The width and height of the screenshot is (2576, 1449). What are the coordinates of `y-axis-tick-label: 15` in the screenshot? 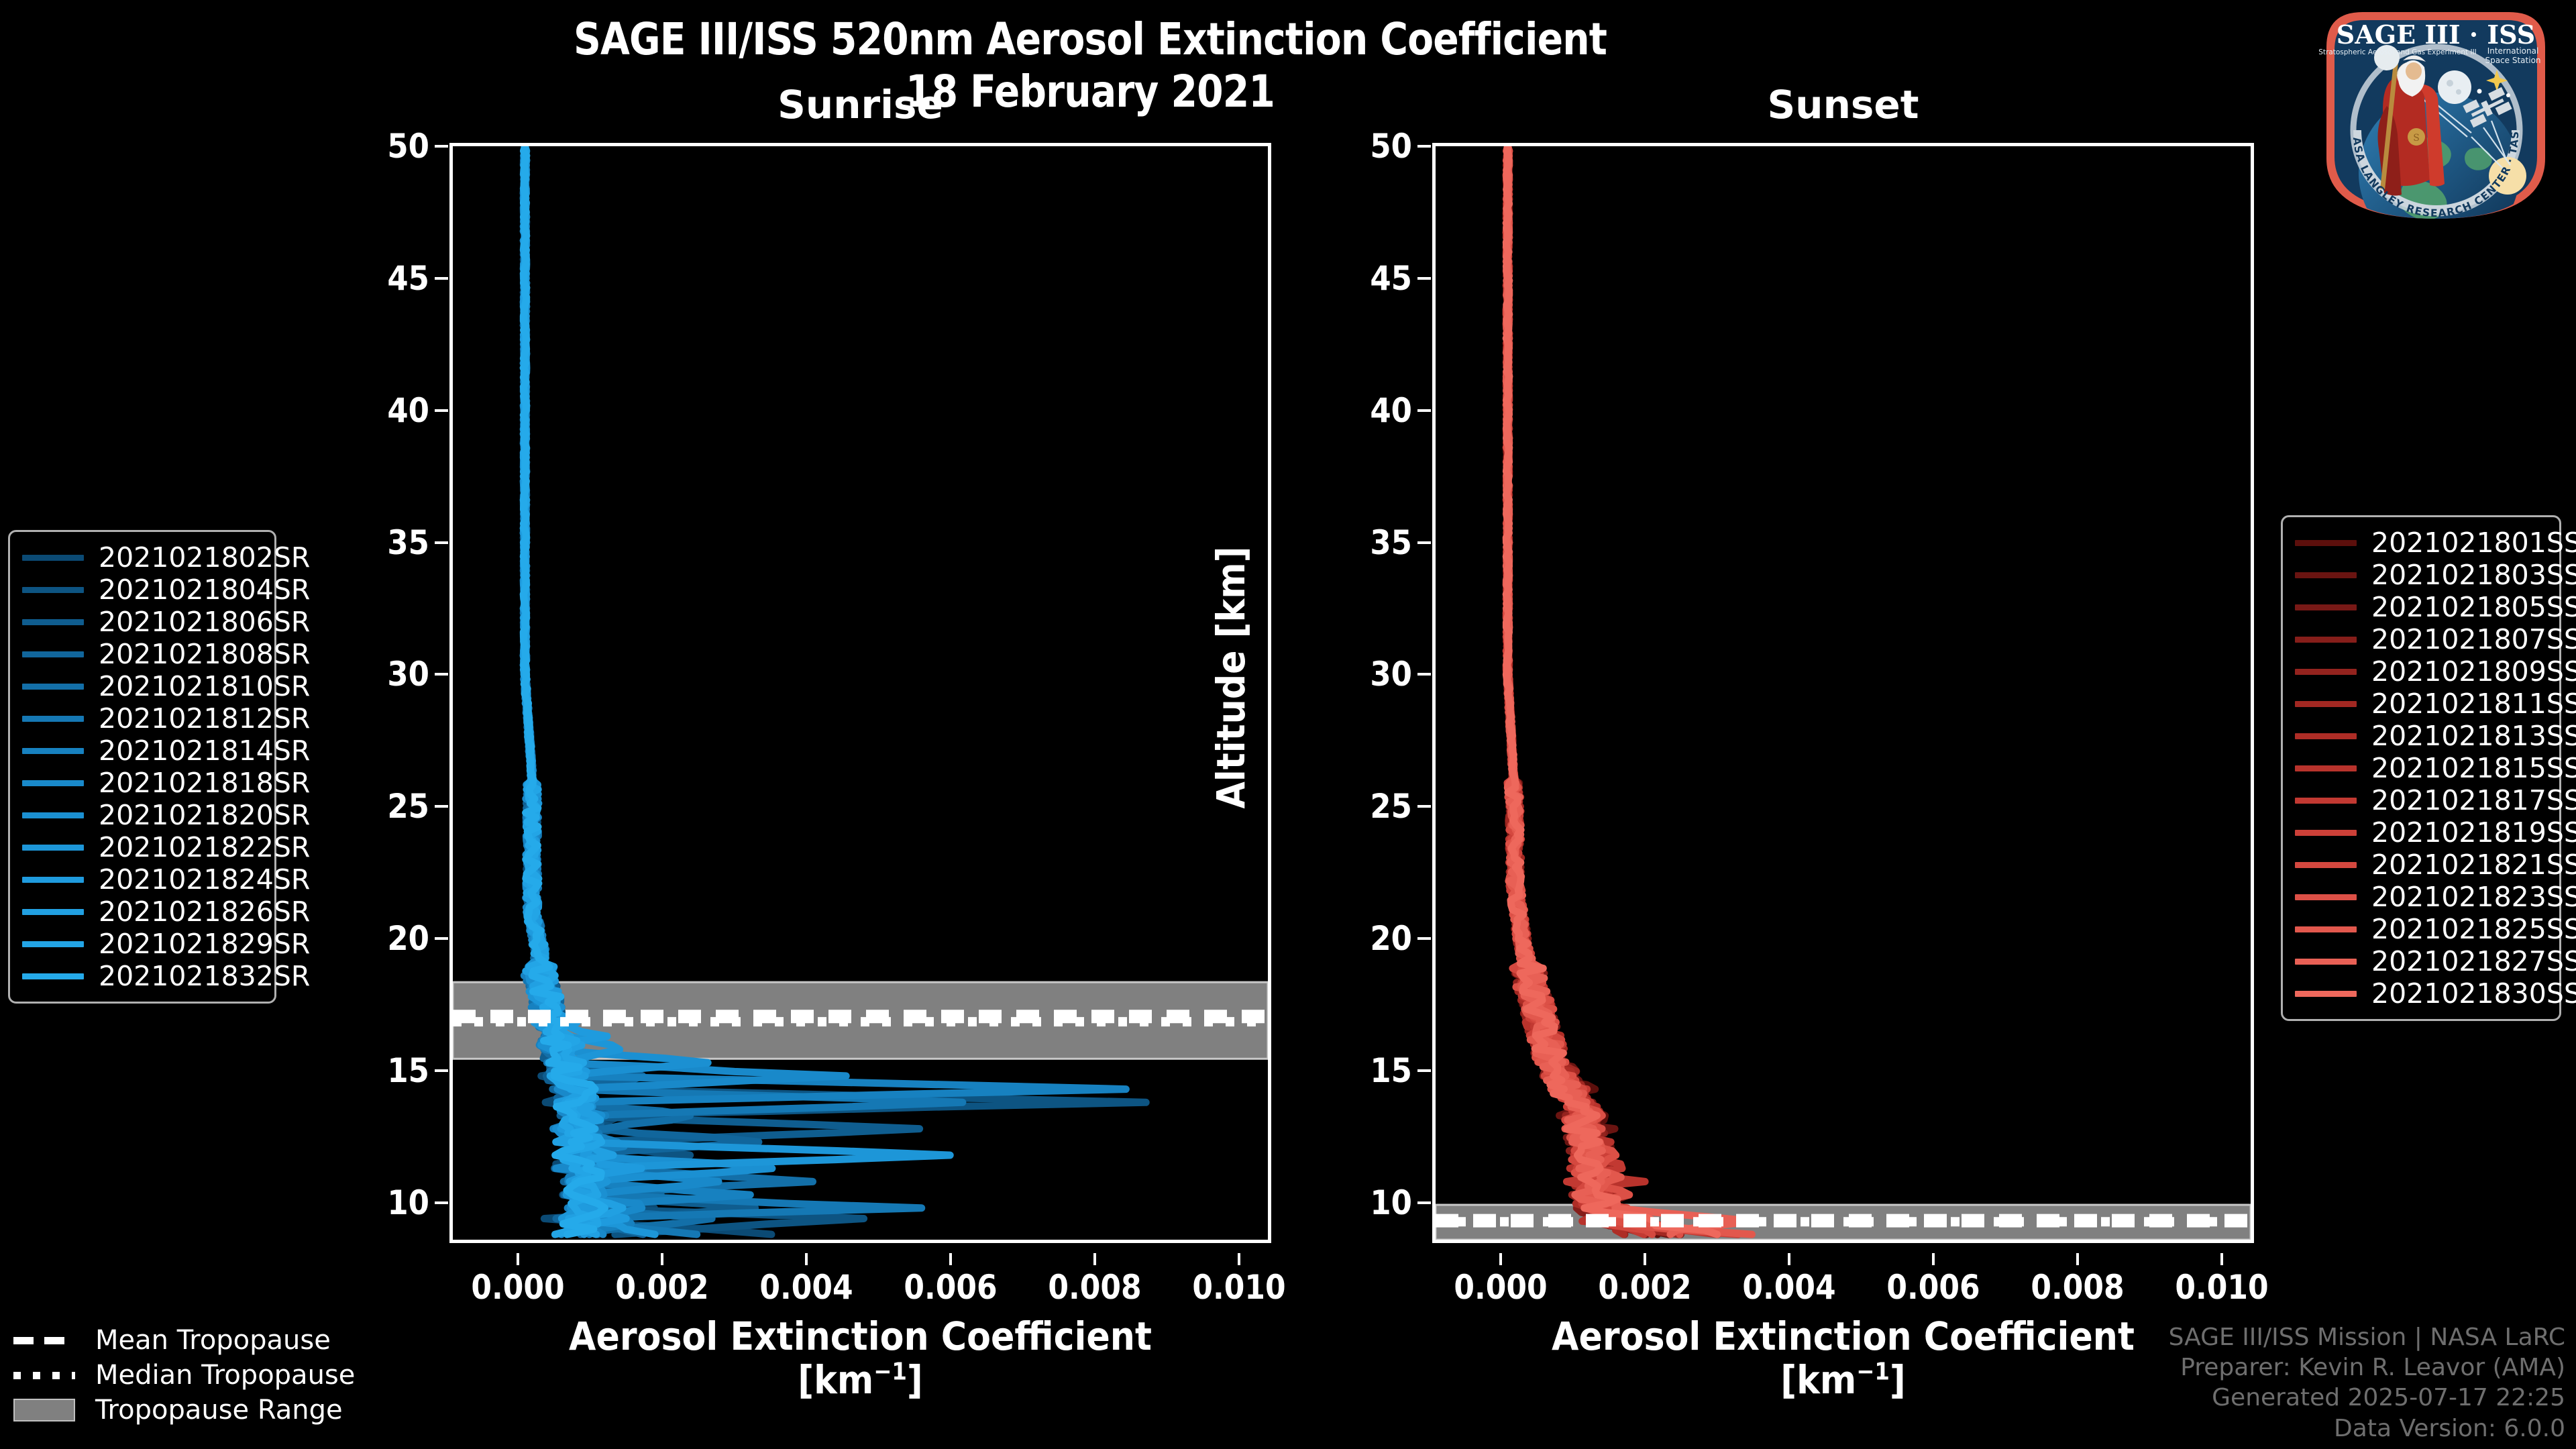 It's located at (408, 1071).